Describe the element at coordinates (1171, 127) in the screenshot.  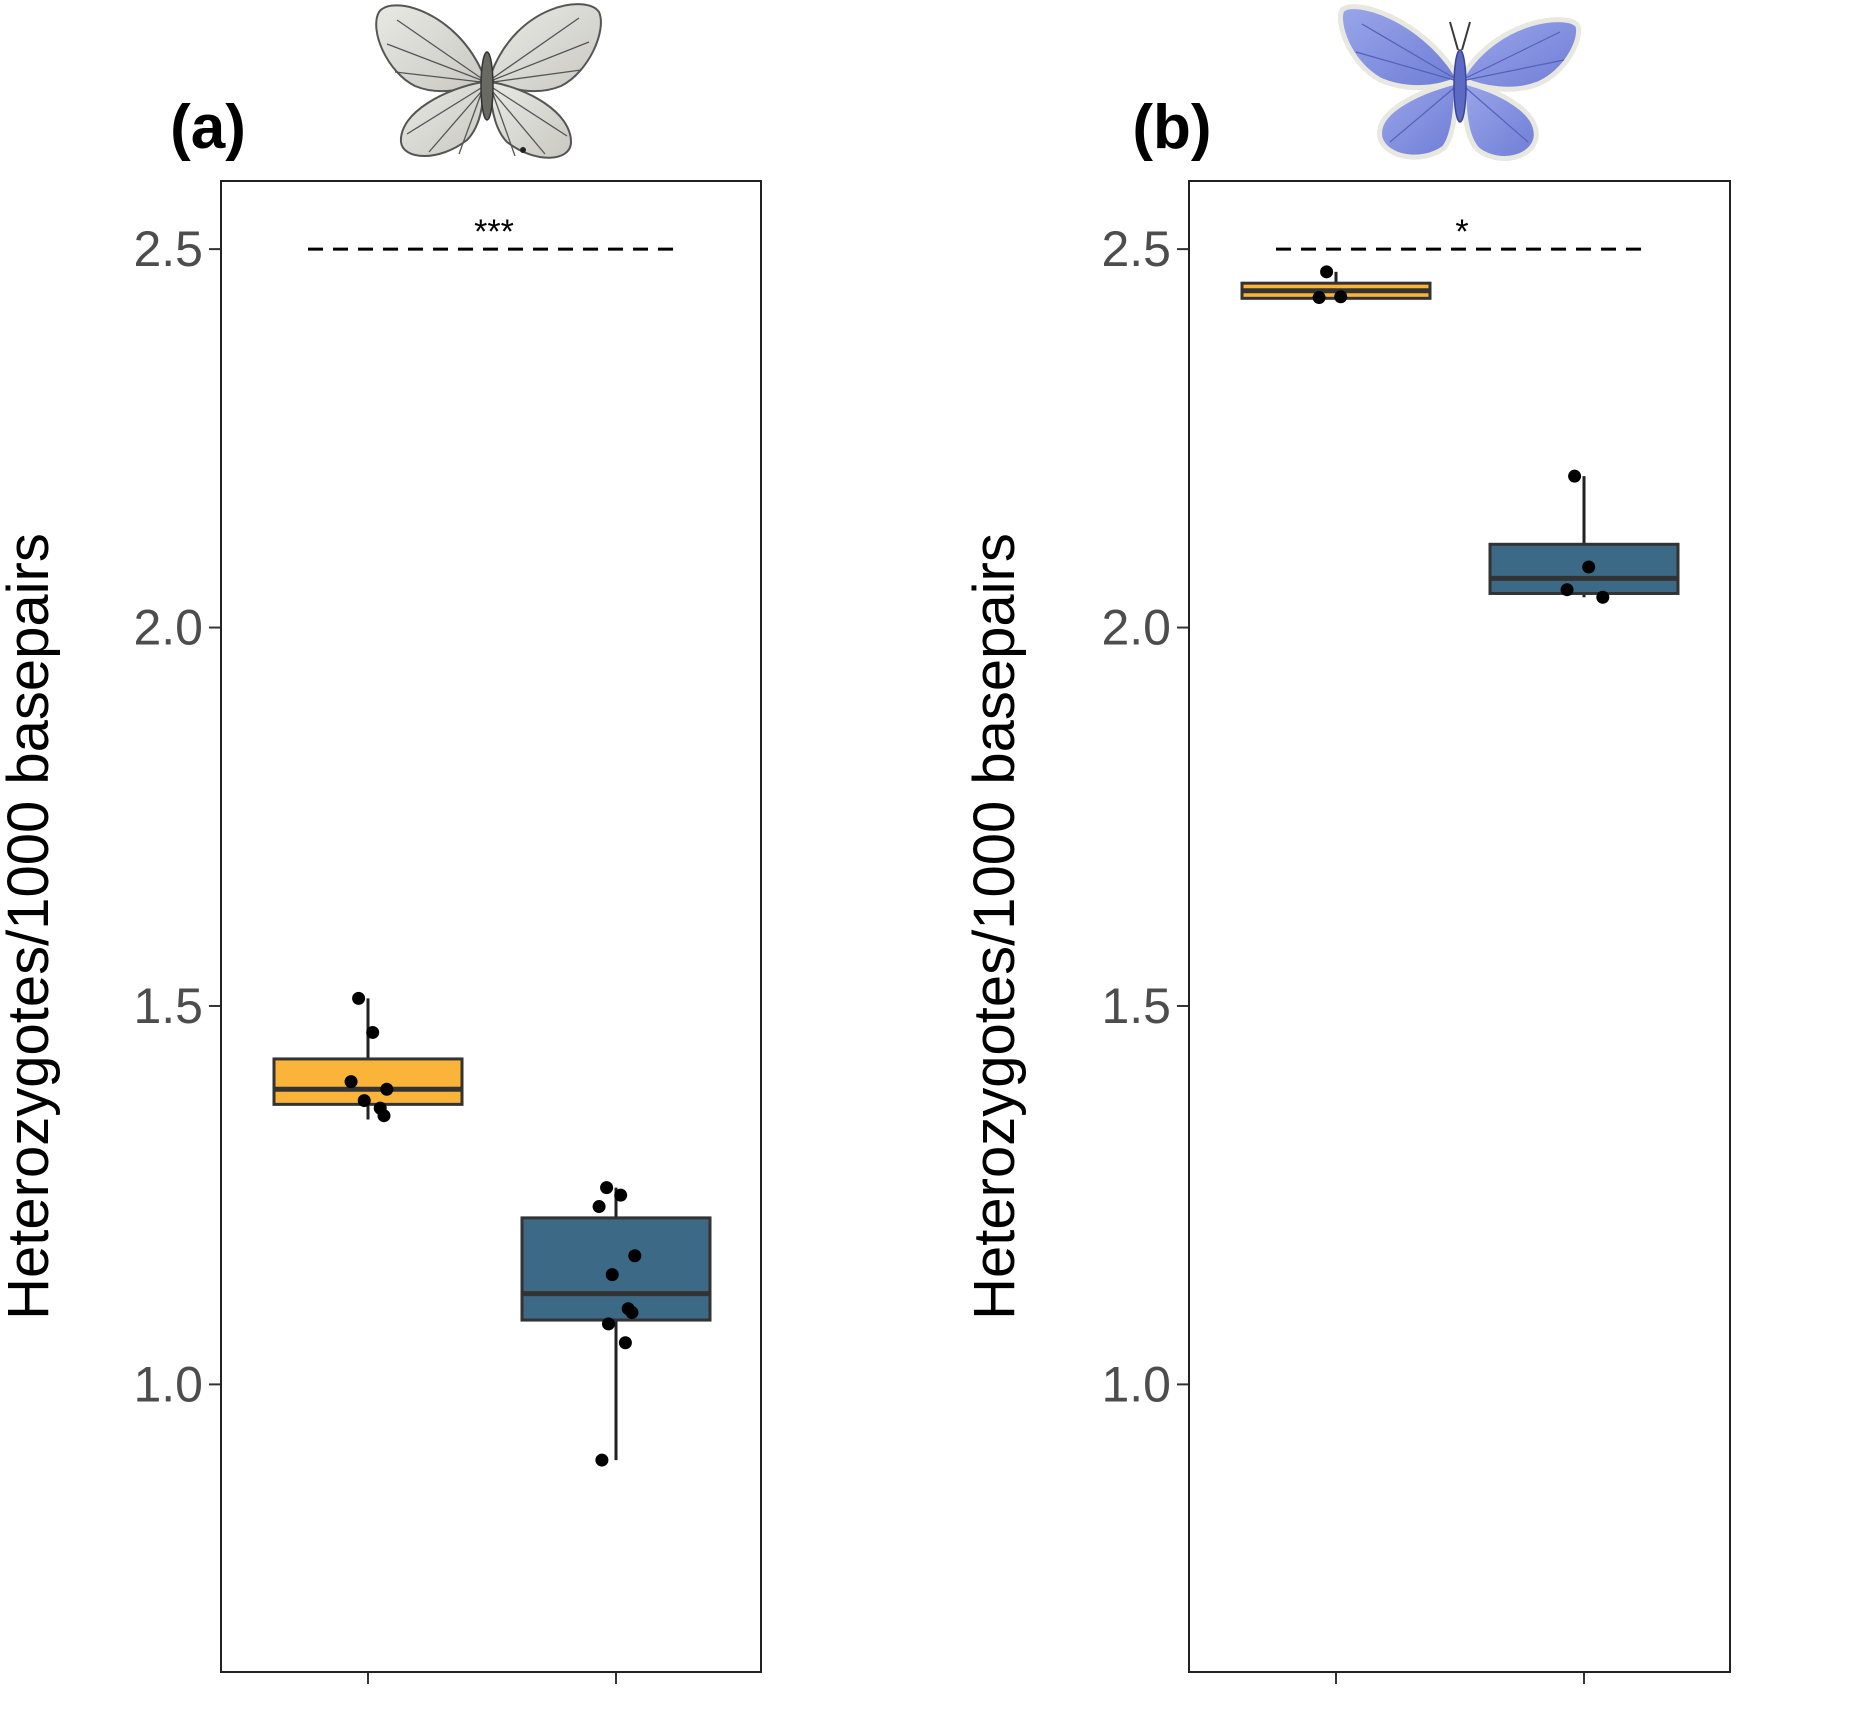
I see `panel-label: (b)` at that location.